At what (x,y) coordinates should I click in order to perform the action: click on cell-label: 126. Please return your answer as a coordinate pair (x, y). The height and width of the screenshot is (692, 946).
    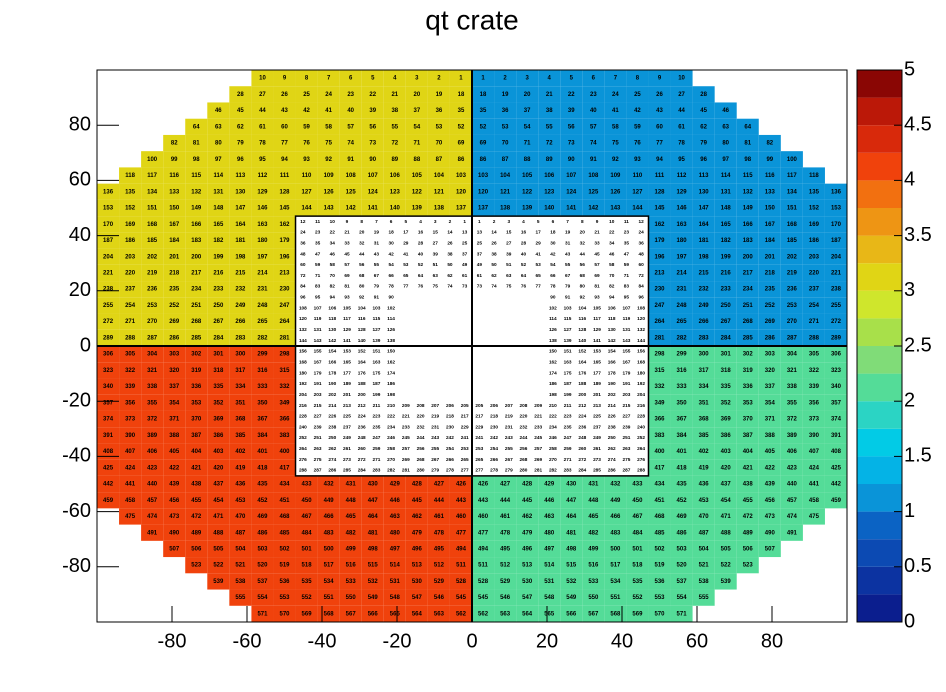
    Looking at the image, I should click on (329, 192).